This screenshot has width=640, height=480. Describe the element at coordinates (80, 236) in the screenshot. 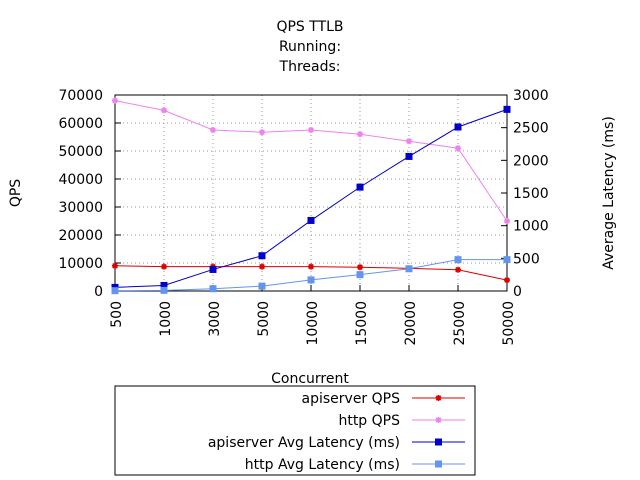

I see `y-left-tick-label: 20000` at that location.